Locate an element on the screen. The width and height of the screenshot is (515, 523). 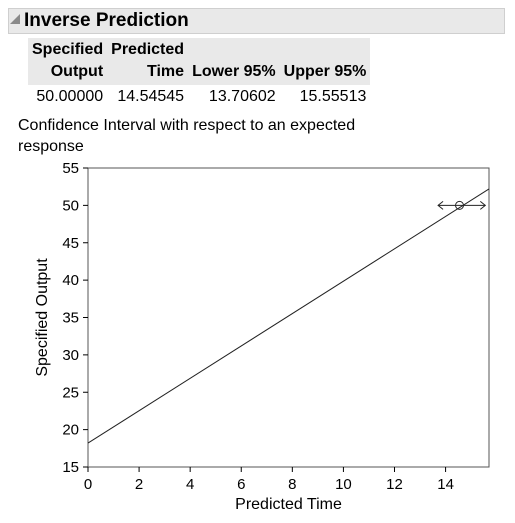
y-tick-label: 20 is located at coordinates (70, 430).